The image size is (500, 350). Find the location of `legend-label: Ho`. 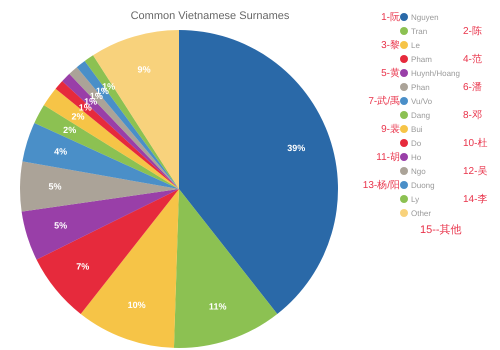

legend-label: Ho is located at coordinates (416, 157).